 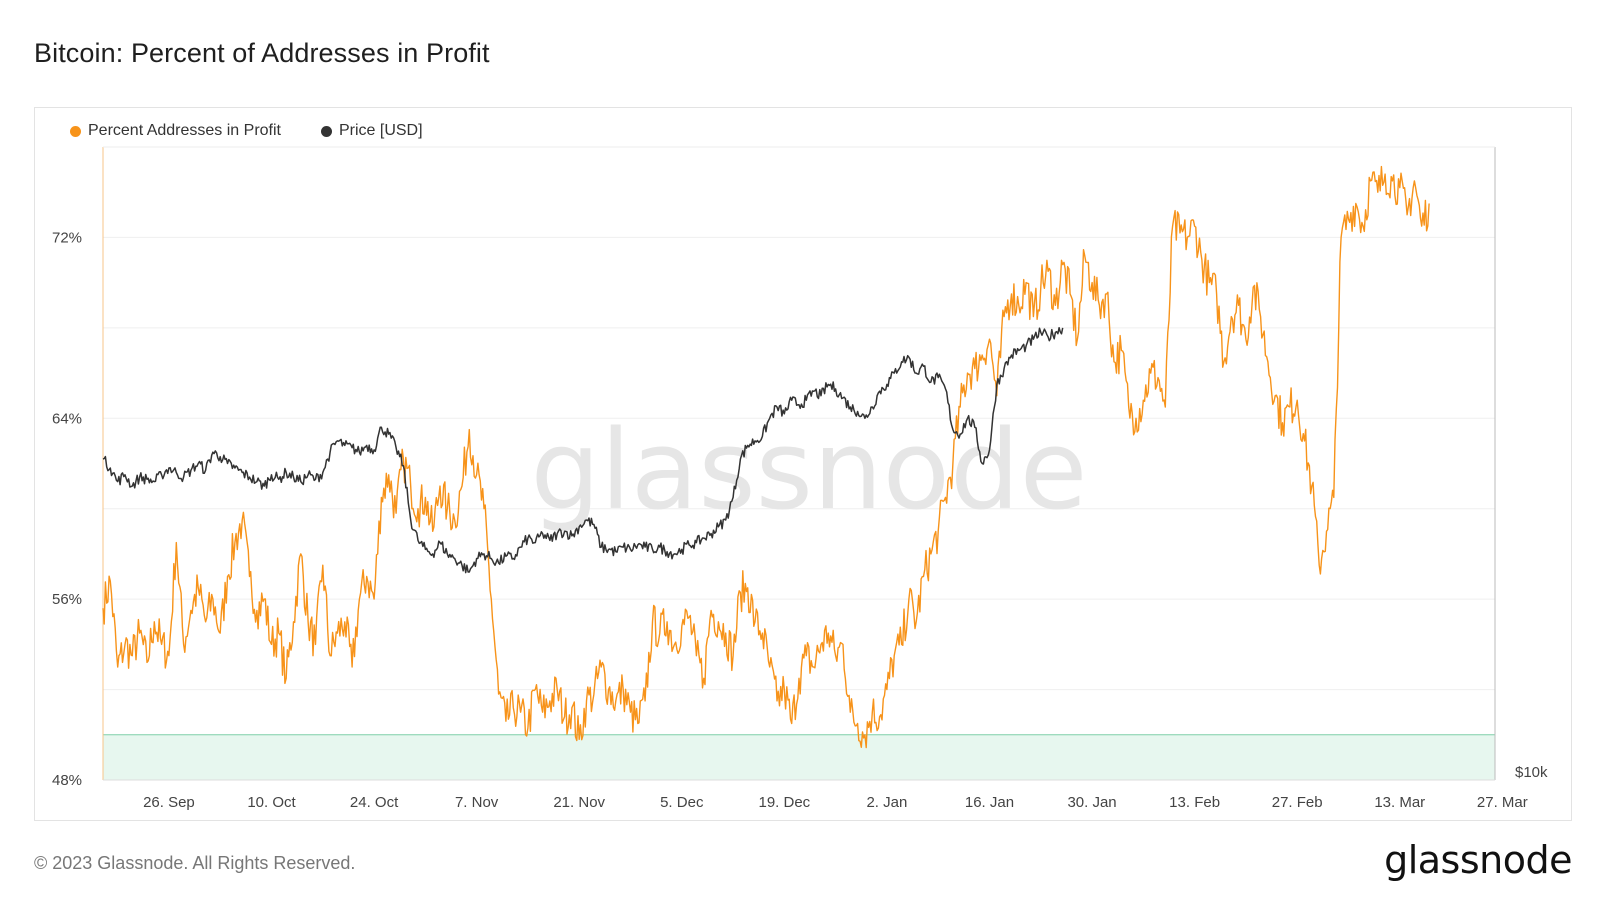 I want to click on x-tick-label: 21. Nov, so click(x=579, y=802).